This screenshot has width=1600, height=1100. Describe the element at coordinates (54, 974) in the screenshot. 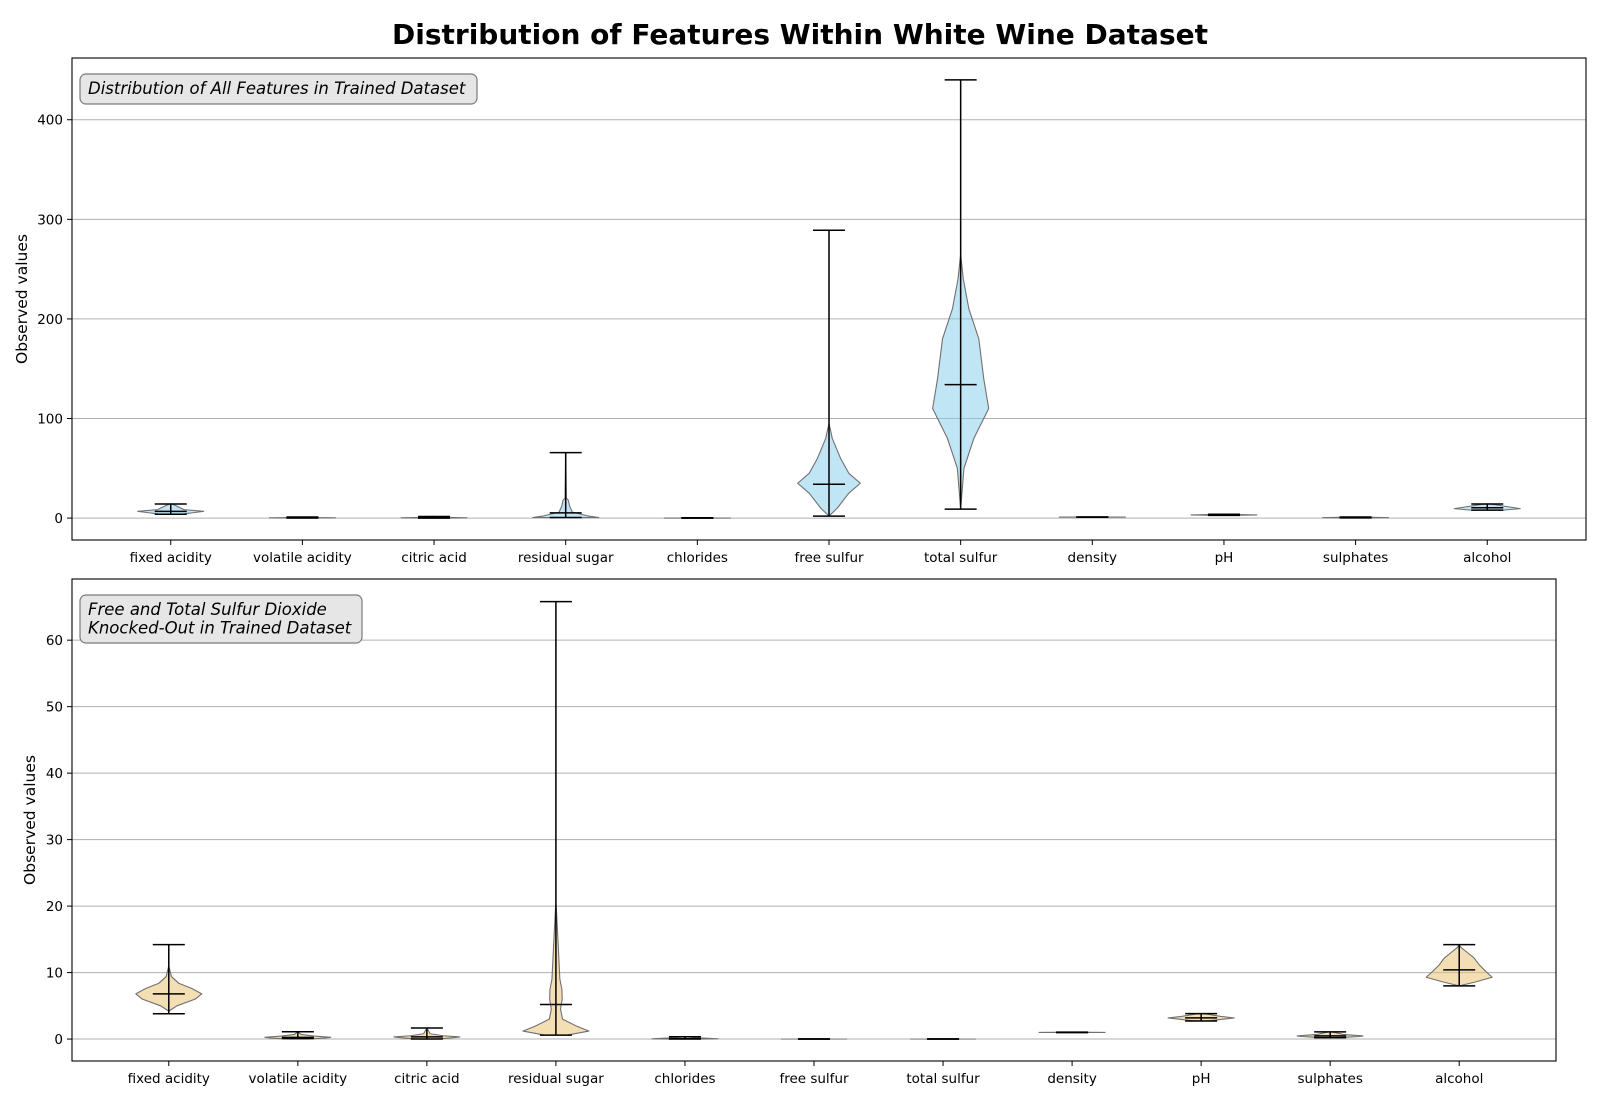

I see `y-tick-label: 10` at that location.